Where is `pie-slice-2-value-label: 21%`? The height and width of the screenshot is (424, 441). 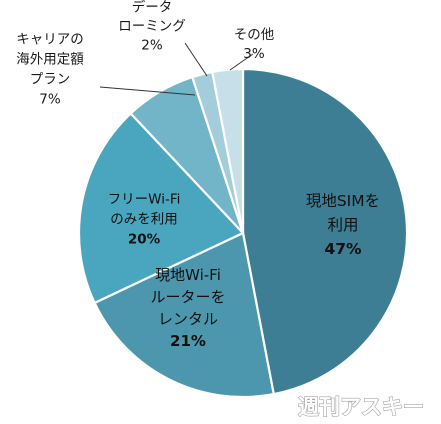
pie-slice-2-value-label: 21% is located at coordinates (188, 341).